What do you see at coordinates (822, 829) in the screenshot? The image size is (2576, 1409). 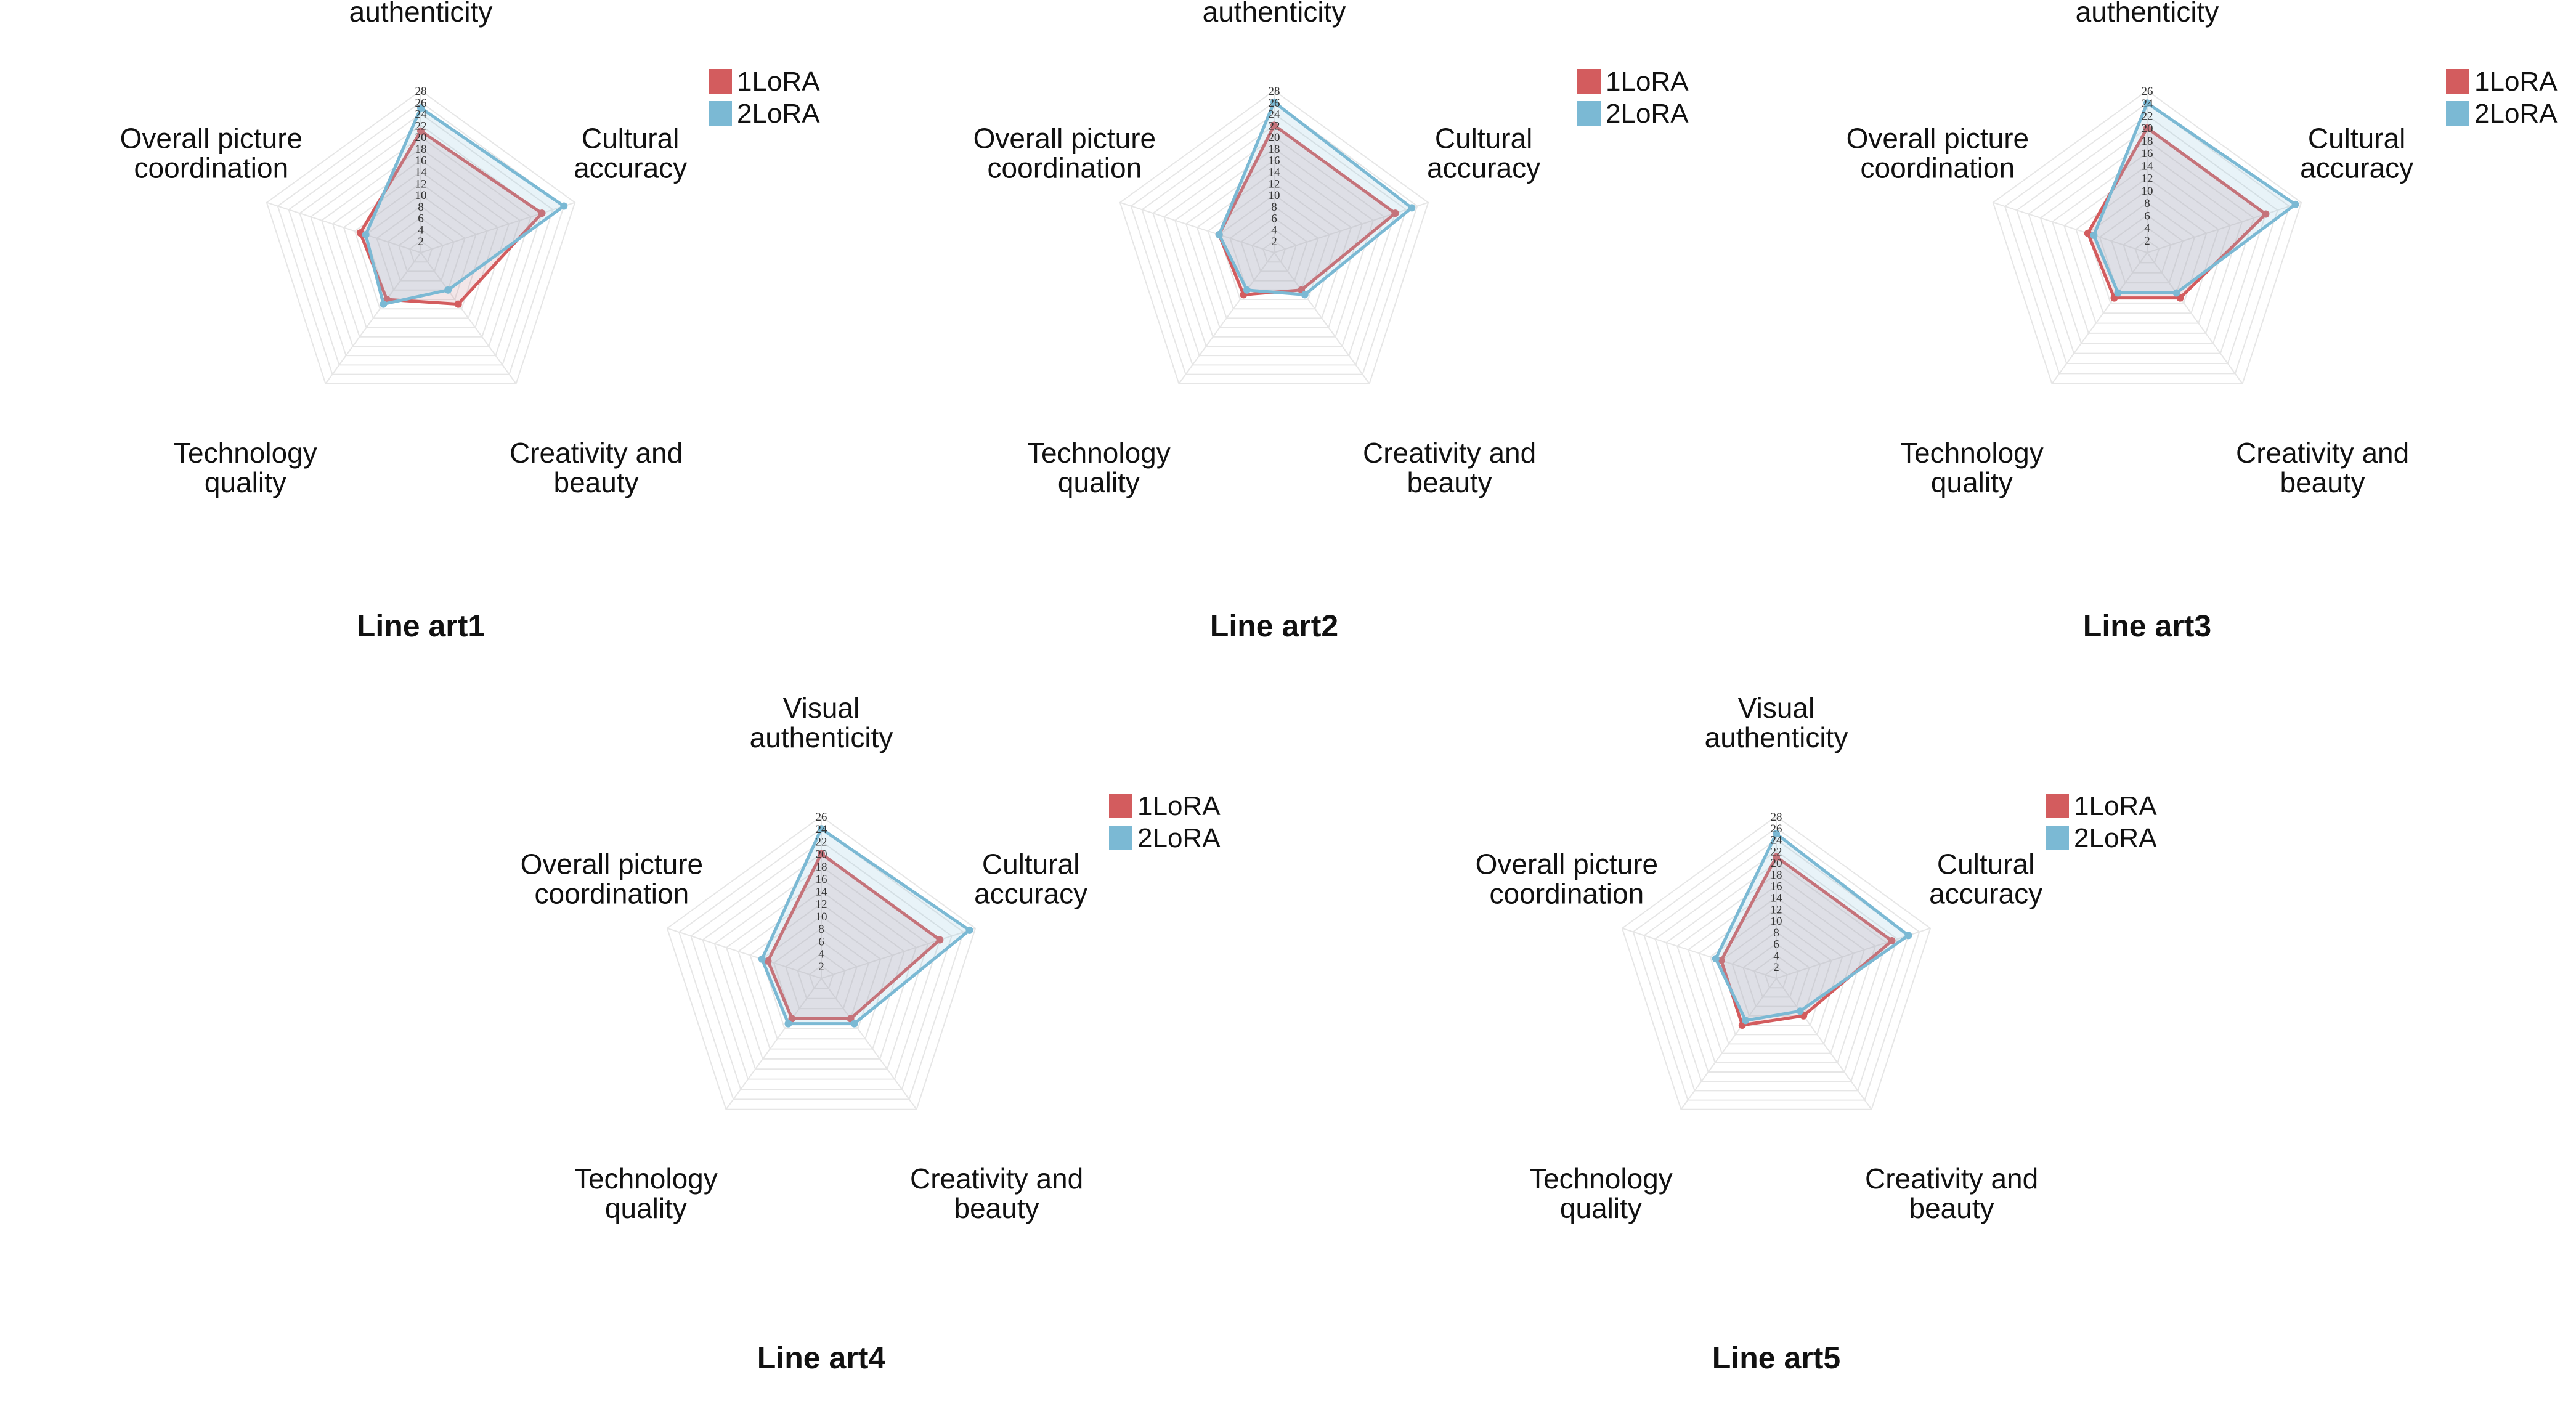 I see `tick-label: 24` at bounding box center [822, 829].